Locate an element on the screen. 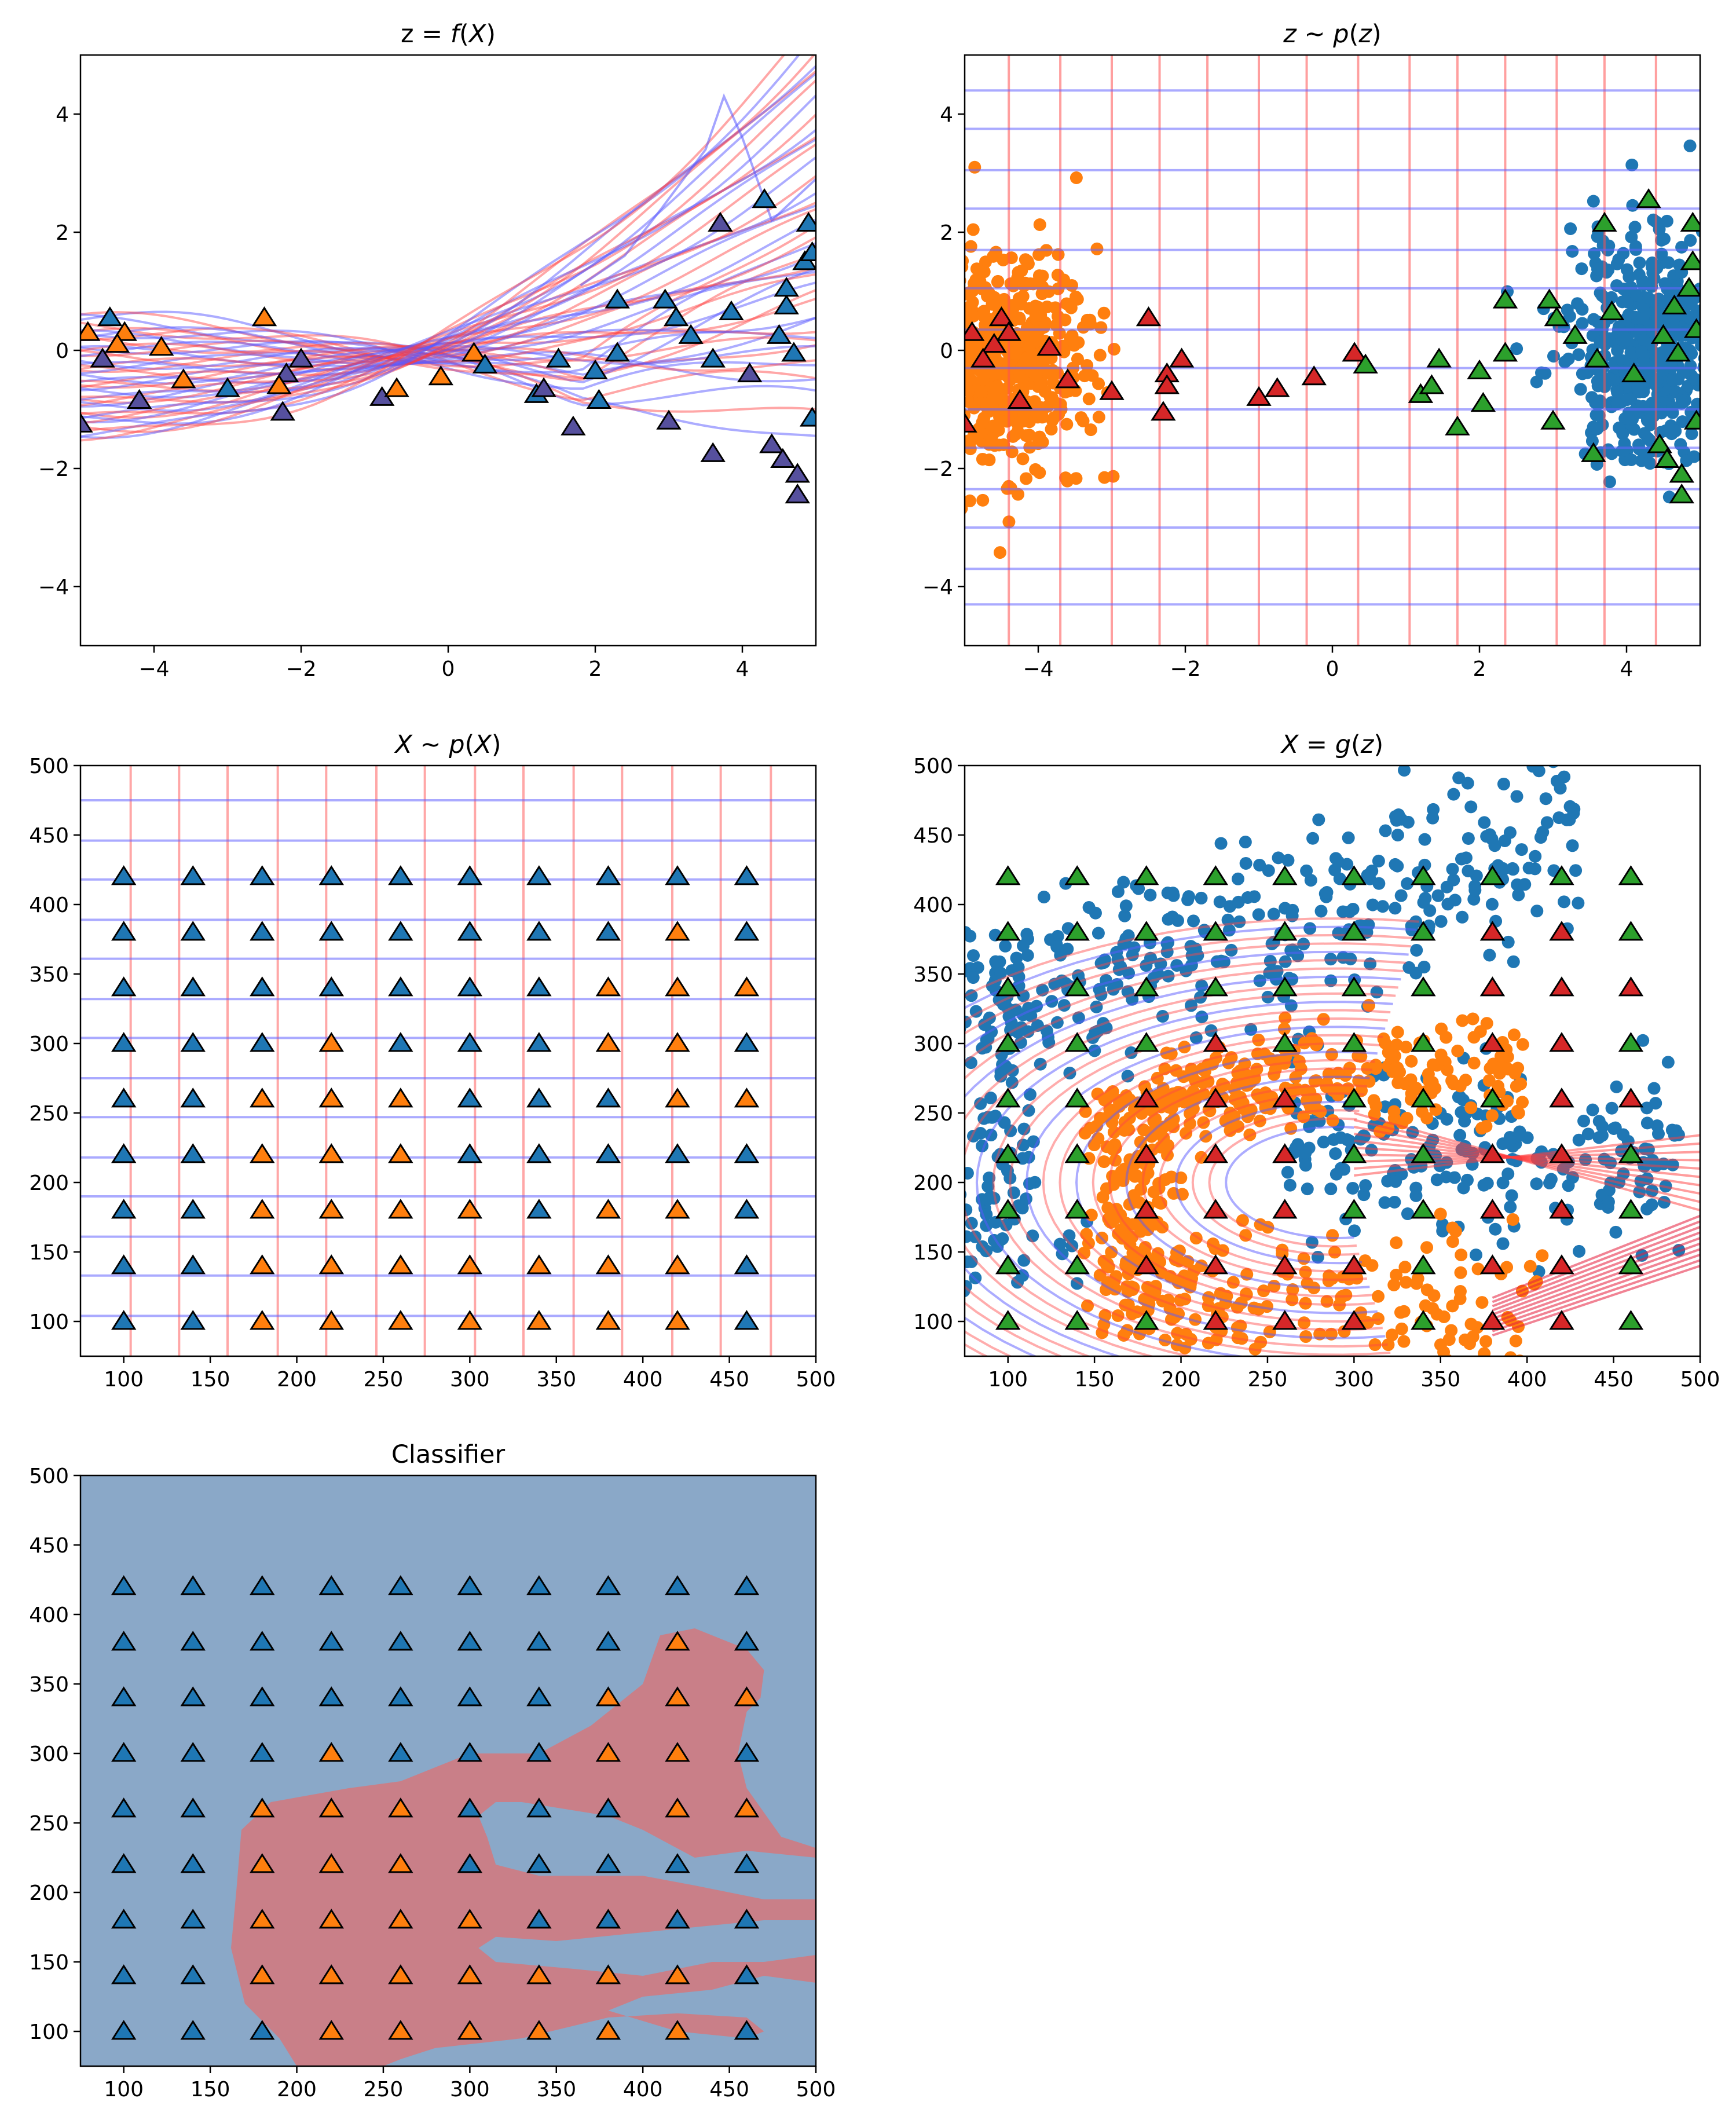 The image size is (1736, 2120). y-tick-label: 250 is located at coordinates (933, 1114).